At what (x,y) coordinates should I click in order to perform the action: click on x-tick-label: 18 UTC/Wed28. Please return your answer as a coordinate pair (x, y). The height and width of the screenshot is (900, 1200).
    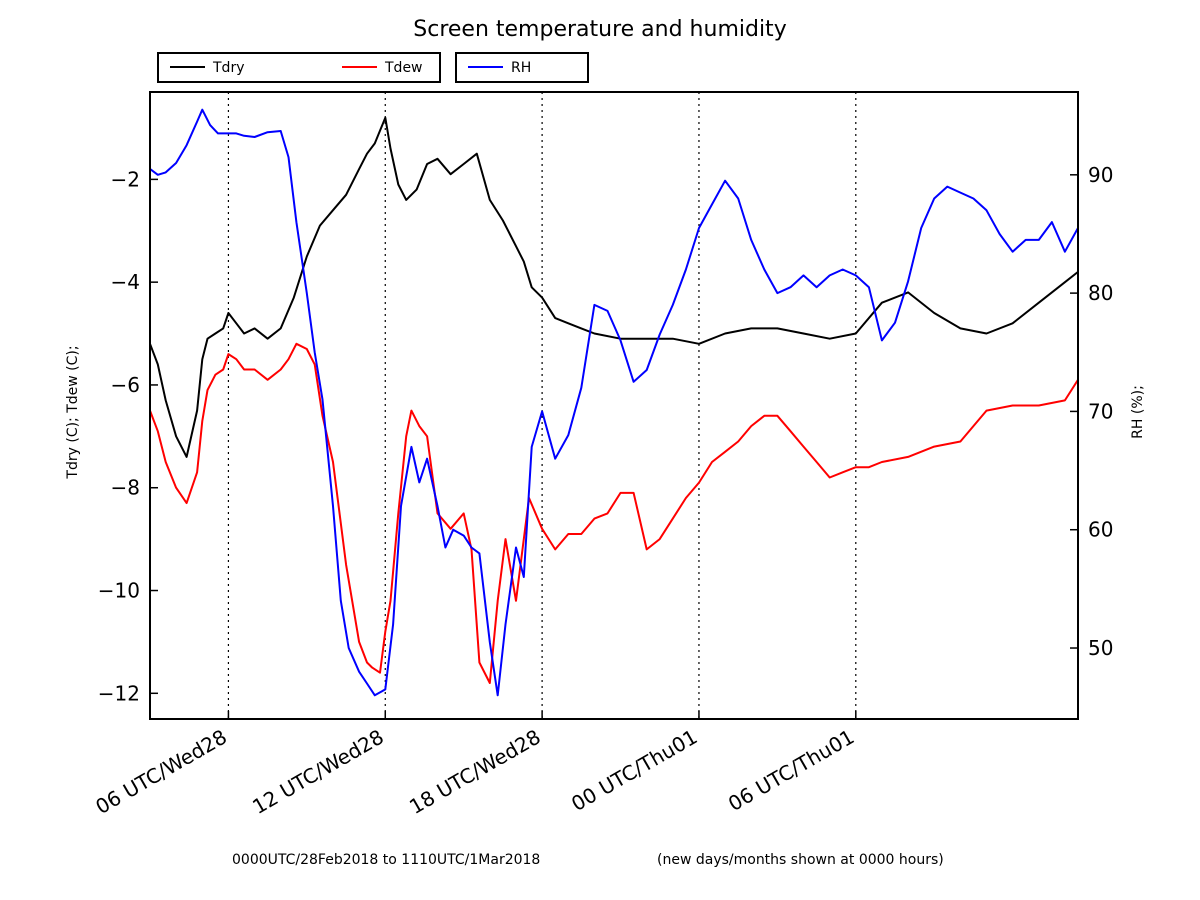
    Looking at the image, I should click on (475, 772).